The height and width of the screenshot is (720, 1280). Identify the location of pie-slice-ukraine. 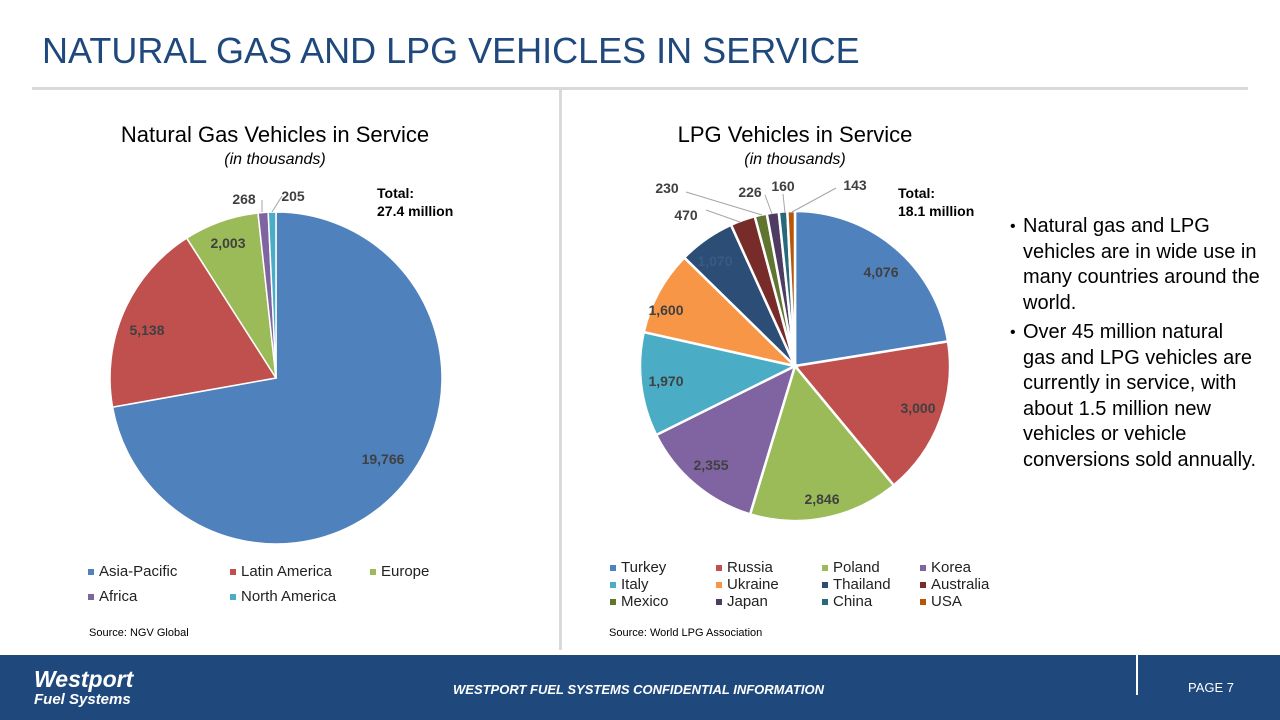
(721, 312).